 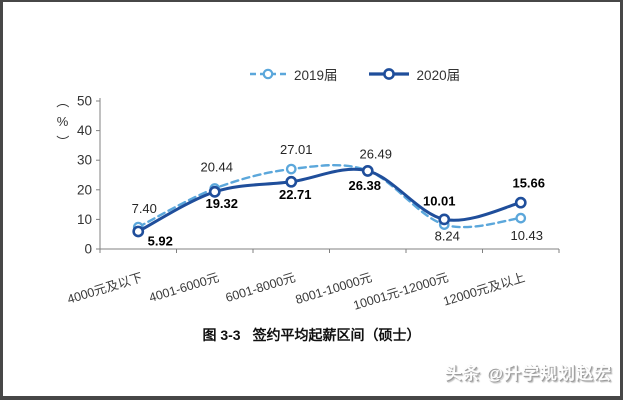 What do you see at coordinates (528, 183) in the screenshot?
I see `value-label: 15.66` at bounding box center [528, 183].